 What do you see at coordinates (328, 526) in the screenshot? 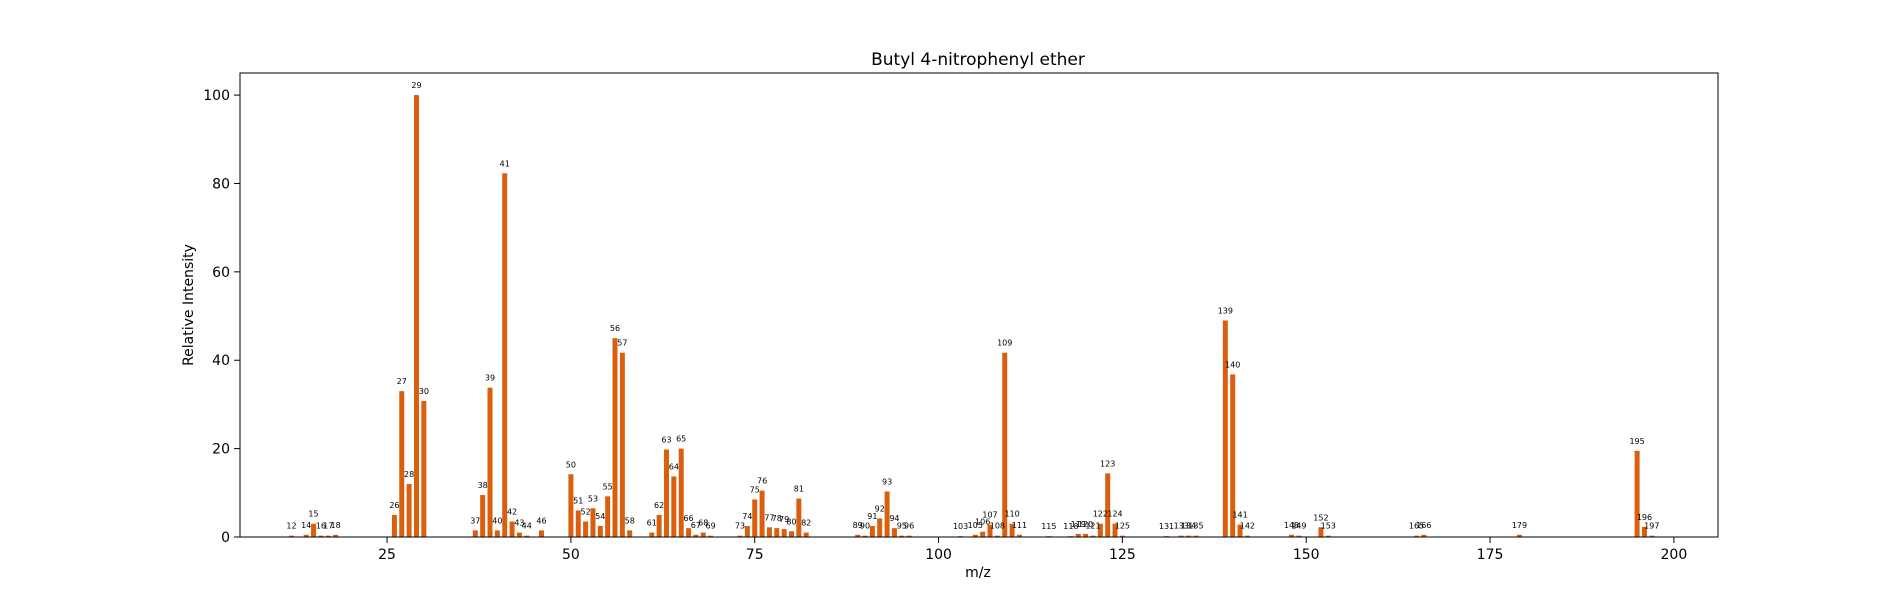
I see `peak-label: 17` at bounding box center [328, 526].